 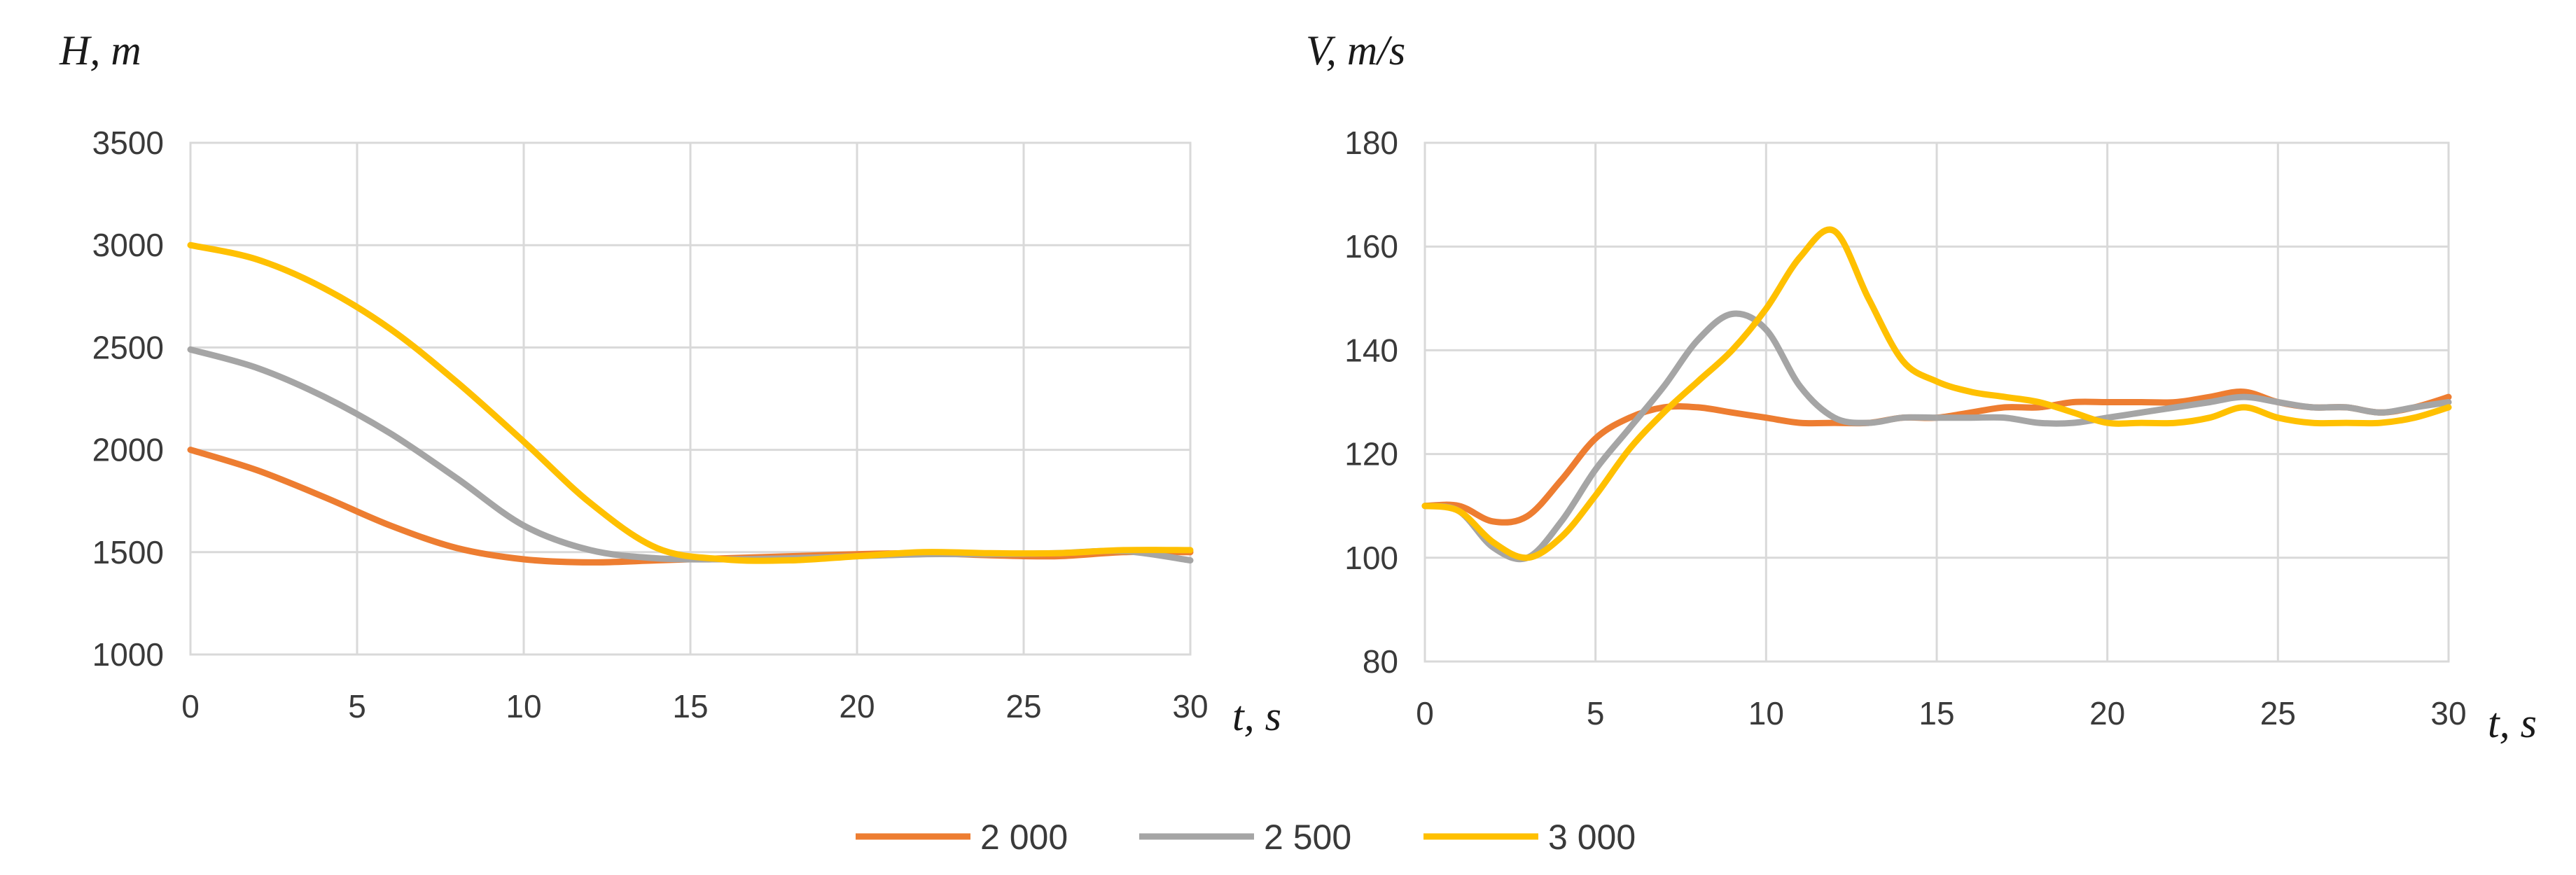 What do you see at coordinates (128, 450) in the screenshot?
I see `y-tick-label: 2000` at bounding box center [128, 450].